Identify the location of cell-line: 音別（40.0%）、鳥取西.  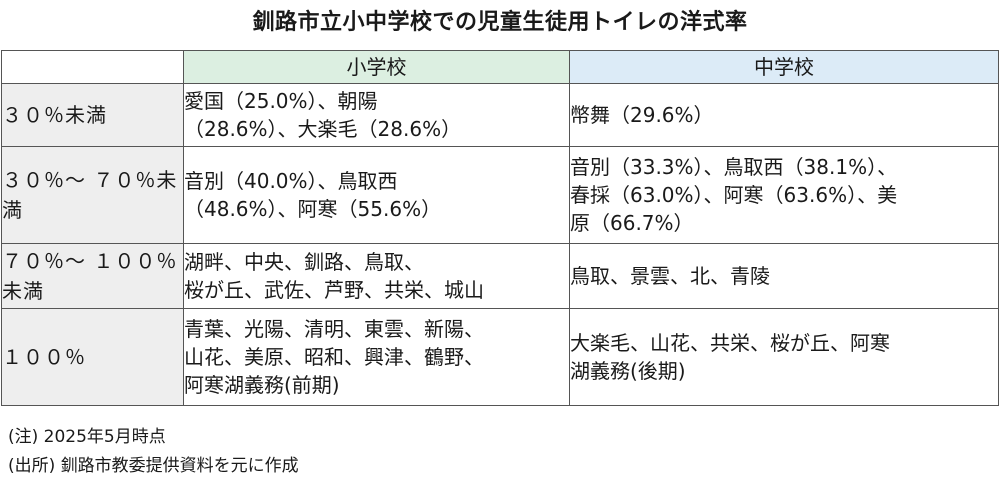
(291, 181).